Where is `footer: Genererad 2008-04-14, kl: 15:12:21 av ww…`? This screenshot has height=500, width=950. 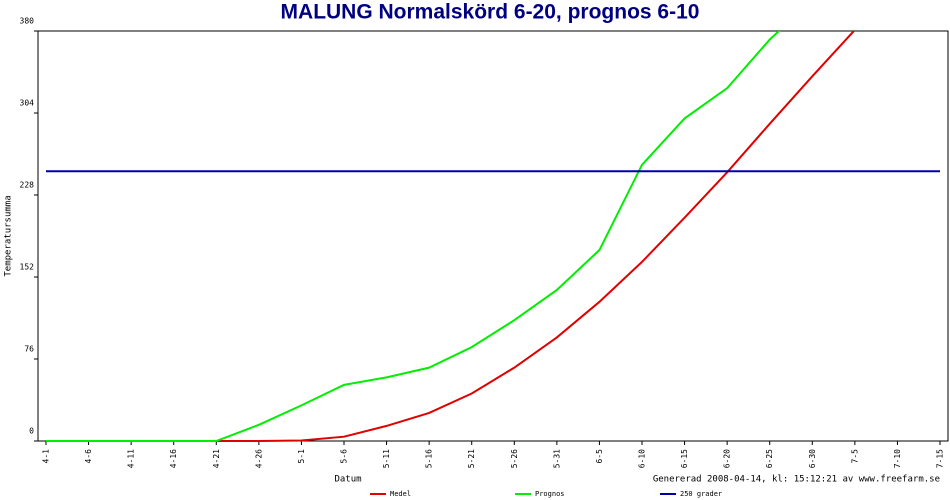
footer: Genererad 2008-04-14, kl: 15:12:21 av ww… is located at coordinates (796, 480).